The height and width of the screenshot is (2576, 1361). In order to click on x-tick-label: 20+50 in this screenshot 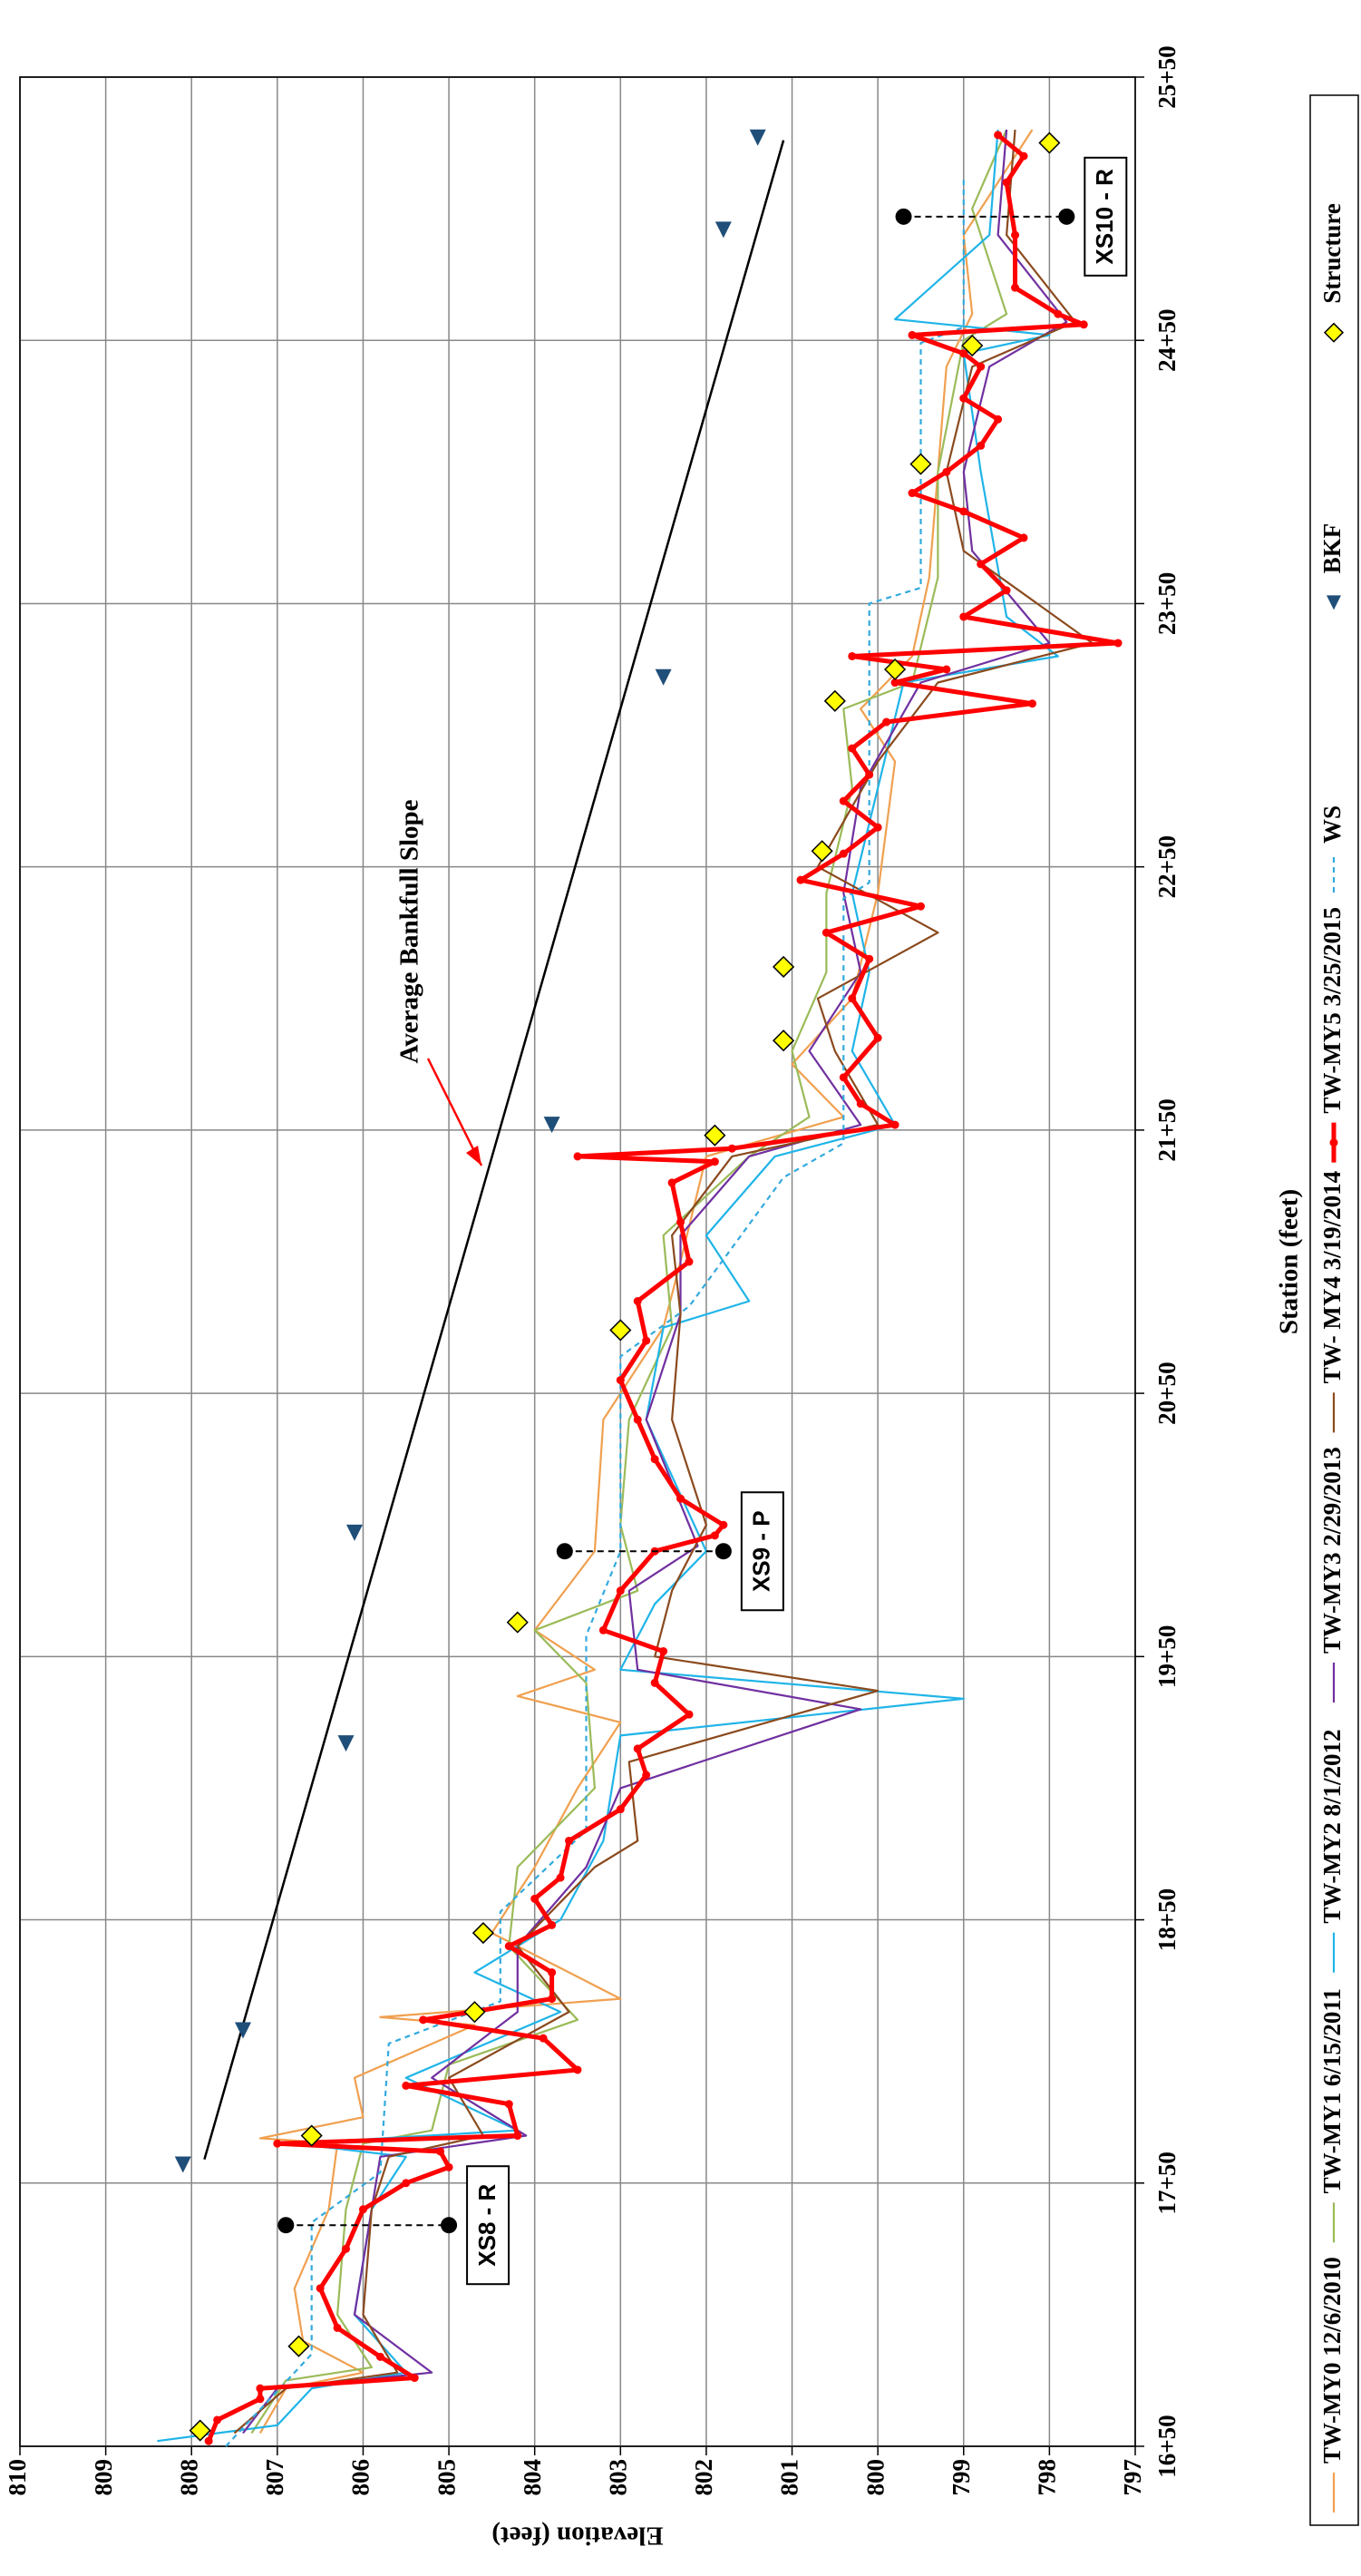, I will do `click(1167, 1392)`.